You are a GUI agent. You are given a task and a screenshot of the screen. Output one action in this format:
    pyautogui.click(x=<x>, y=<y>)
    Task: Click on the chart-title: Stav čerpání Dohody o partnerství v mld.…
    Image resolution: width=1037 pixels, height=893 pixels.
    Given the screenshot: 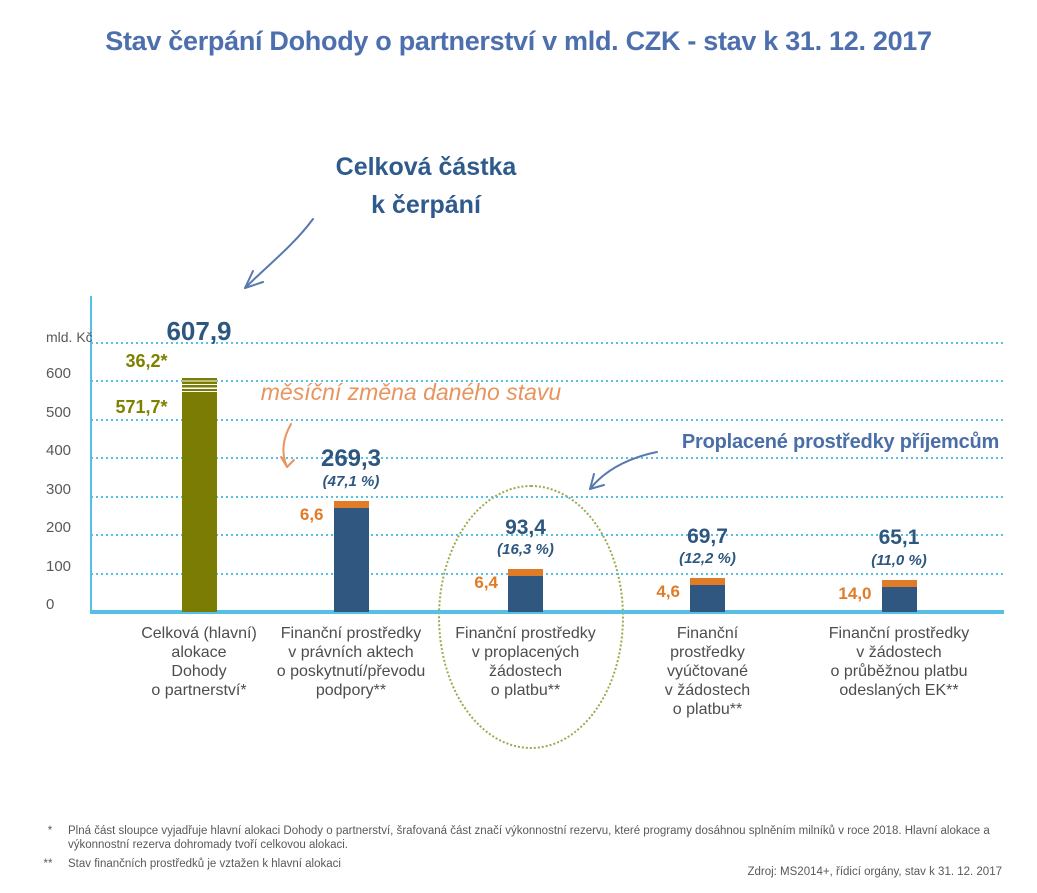 What is the action you would take?
    pyautogui.click(x=518, y=41)
    